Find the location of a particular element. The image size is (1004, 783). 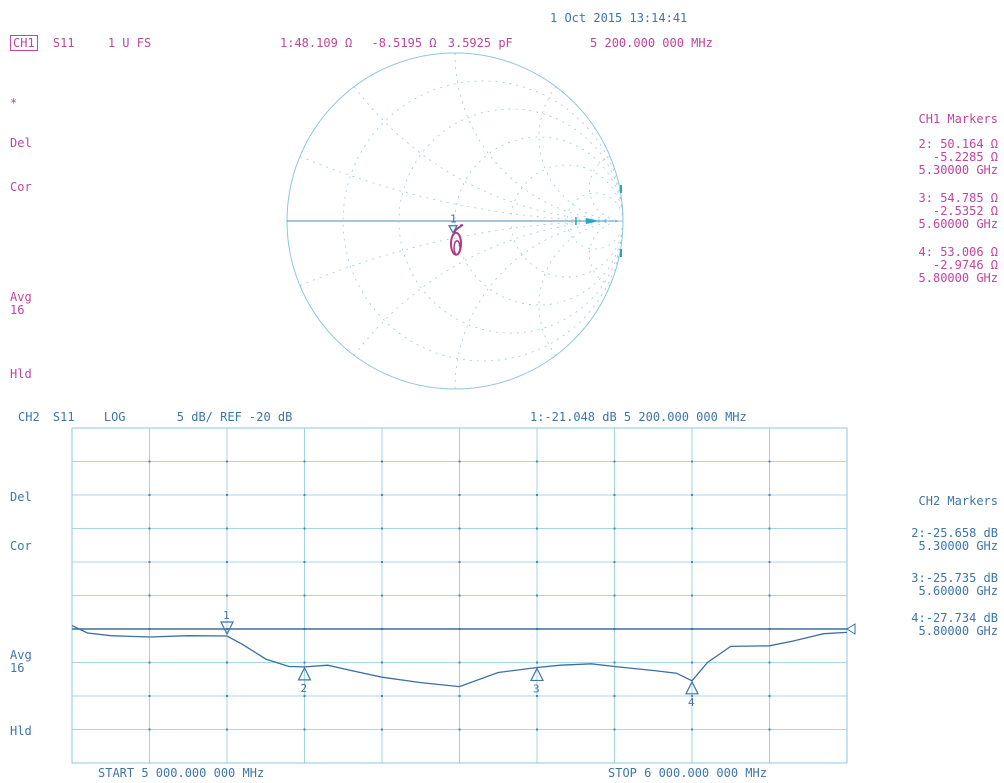

log-marker-label: 4 is located at coordinates (691, 702).